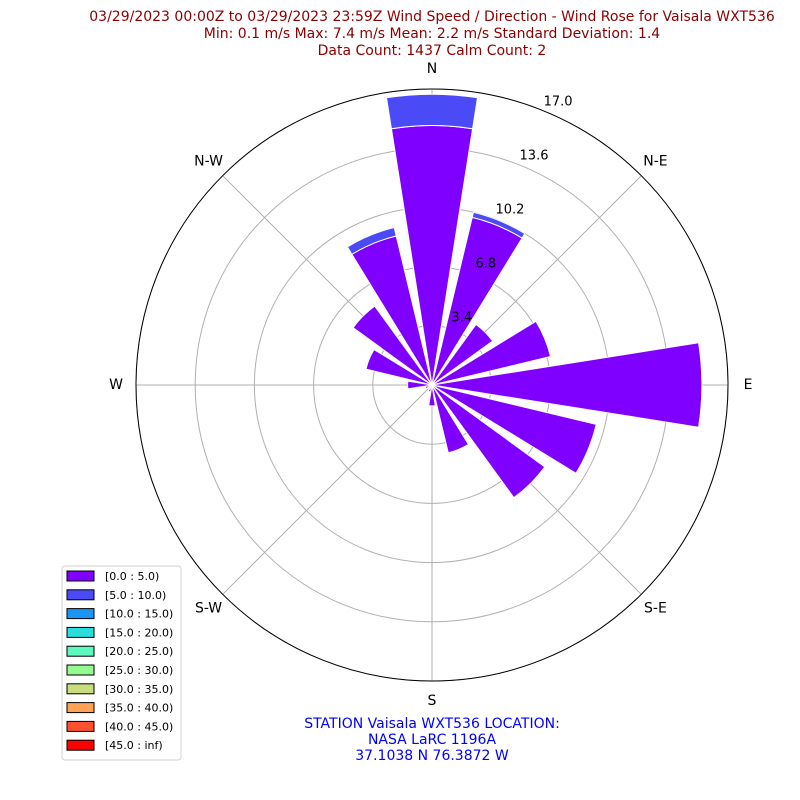 This screenshot has height=800, width=800. What do you see at coordinates (327, 489) in the screenshot?
I see `grid-spoke` at bounding box center [327, 489].